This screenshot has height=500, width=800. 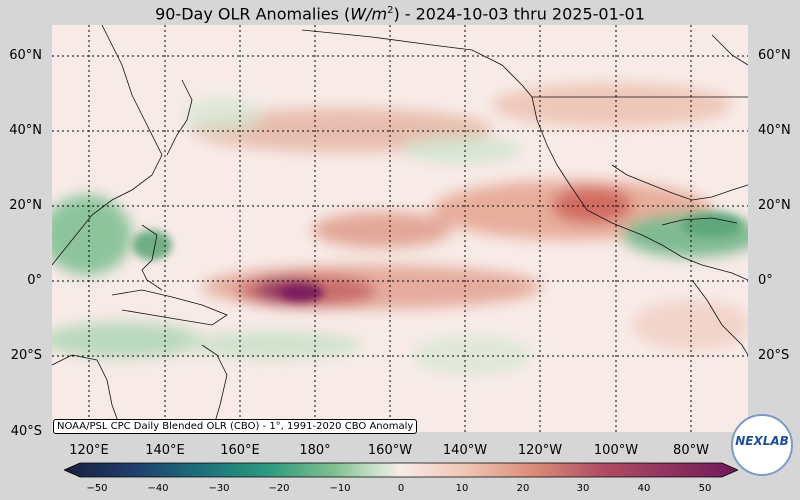 I want to click on lon-label: 160°E, so click(x=240, y=450).